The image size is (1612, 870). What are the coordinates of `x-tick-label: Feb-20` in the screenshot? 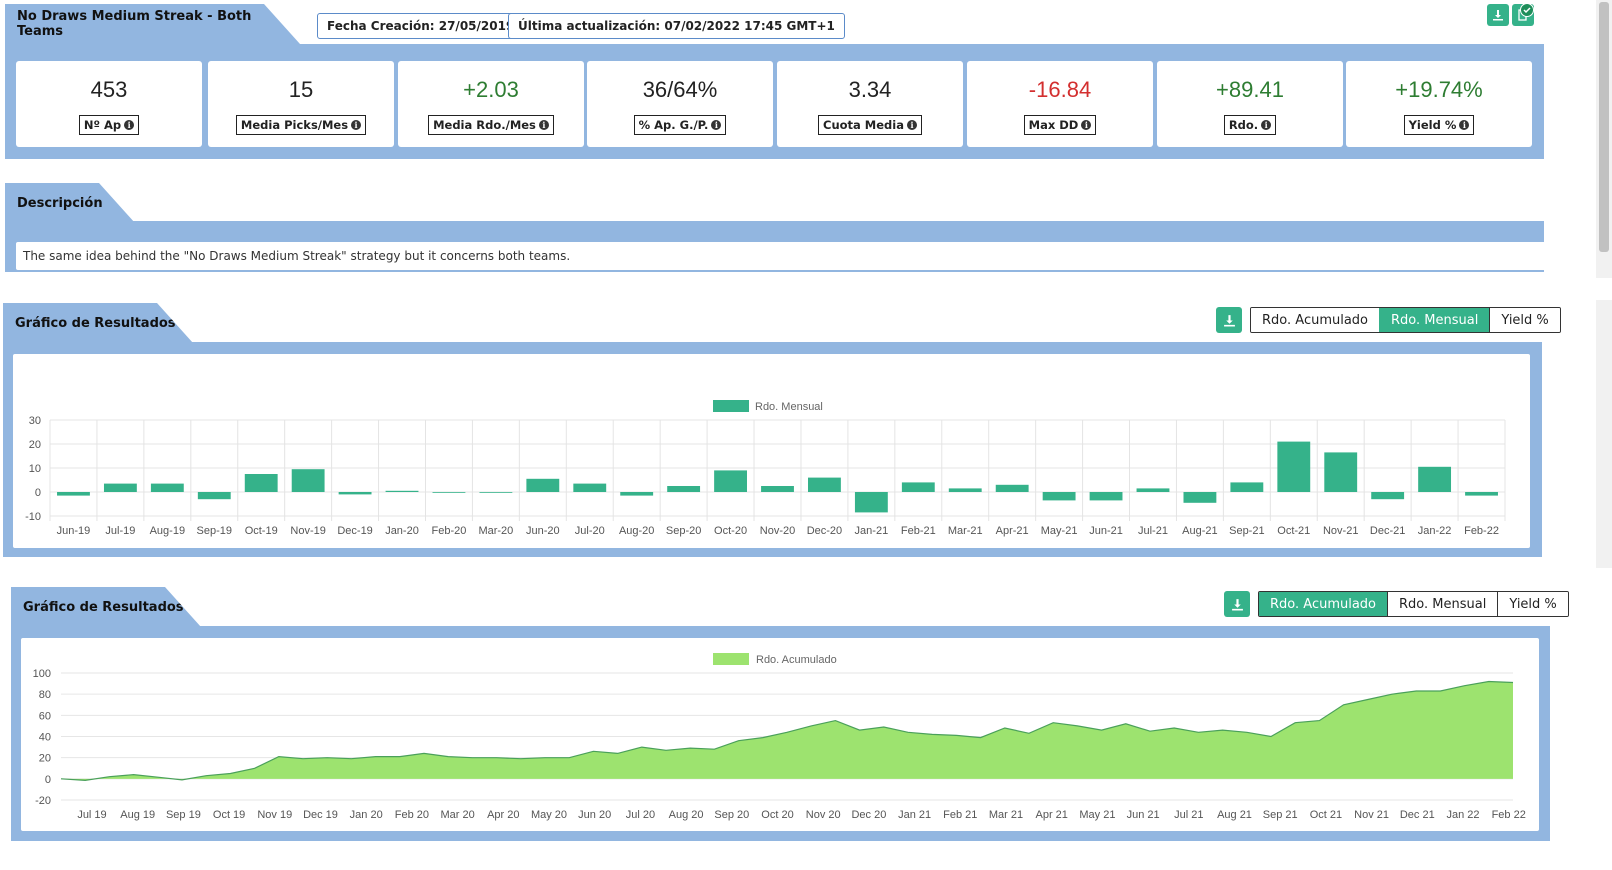 It's located at (449, 531).